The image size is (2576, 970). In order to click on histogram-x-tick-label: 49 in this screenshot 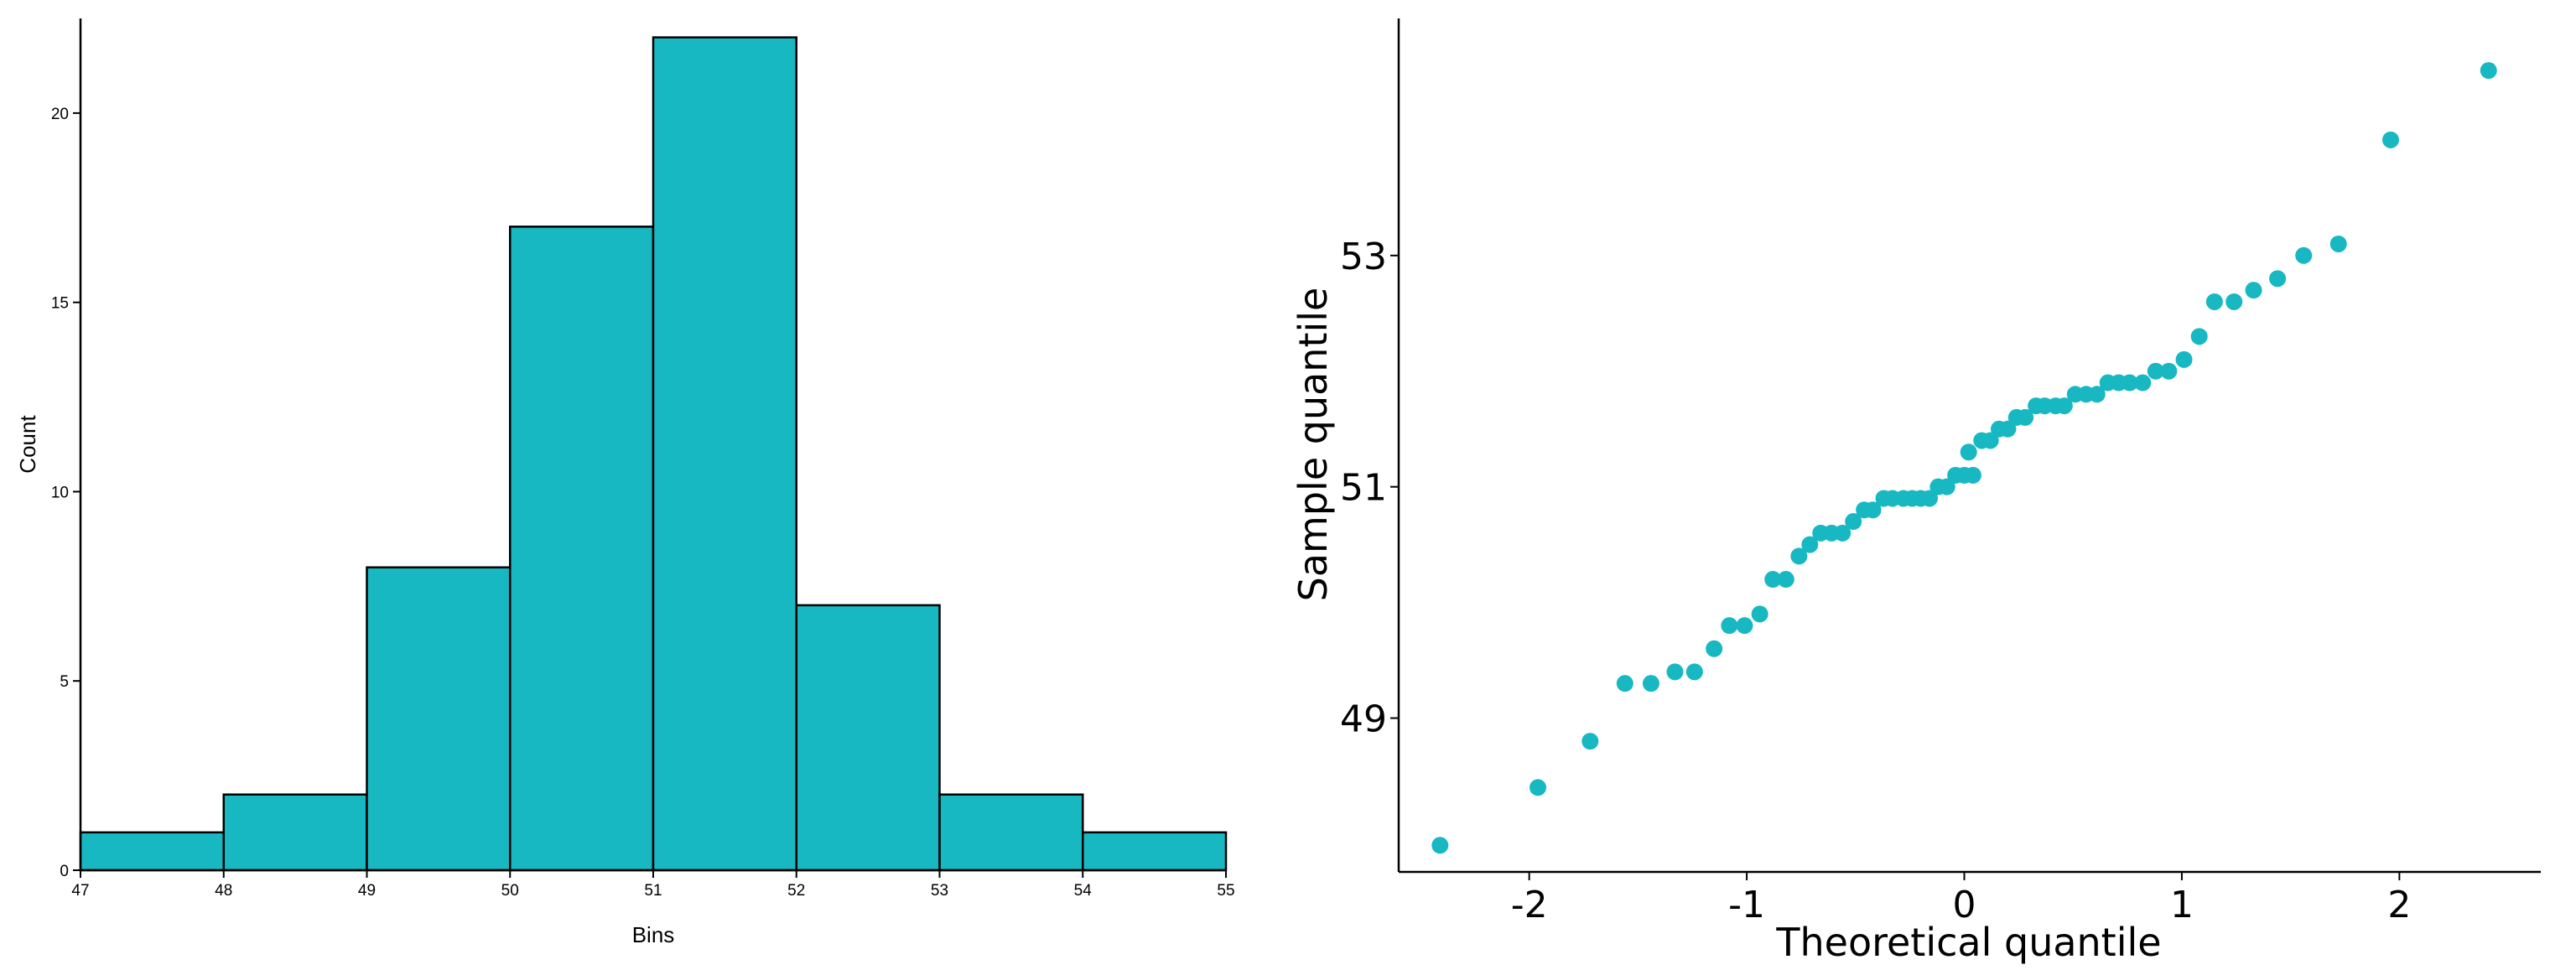, I will do `click(367, 891)`.